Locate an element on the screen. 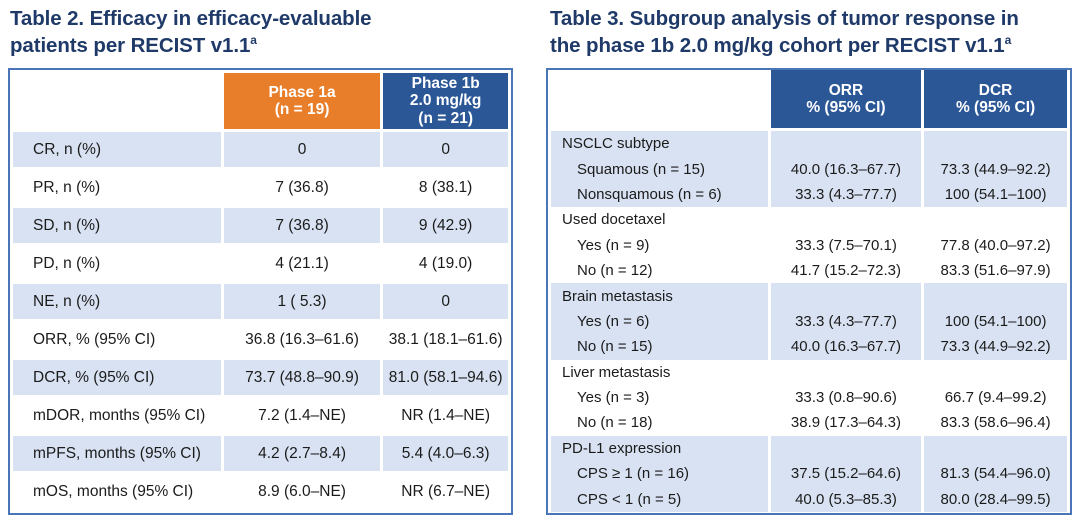  table2-footnote-marker: a is located at coordinates (253, 40).